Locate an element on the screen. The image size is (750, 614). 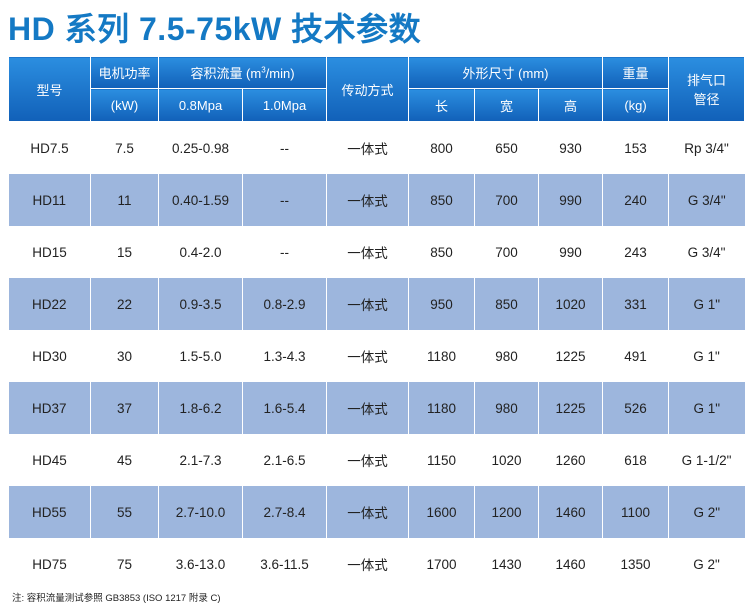
cell-weight: 243 is located at coordinates (635, 252).